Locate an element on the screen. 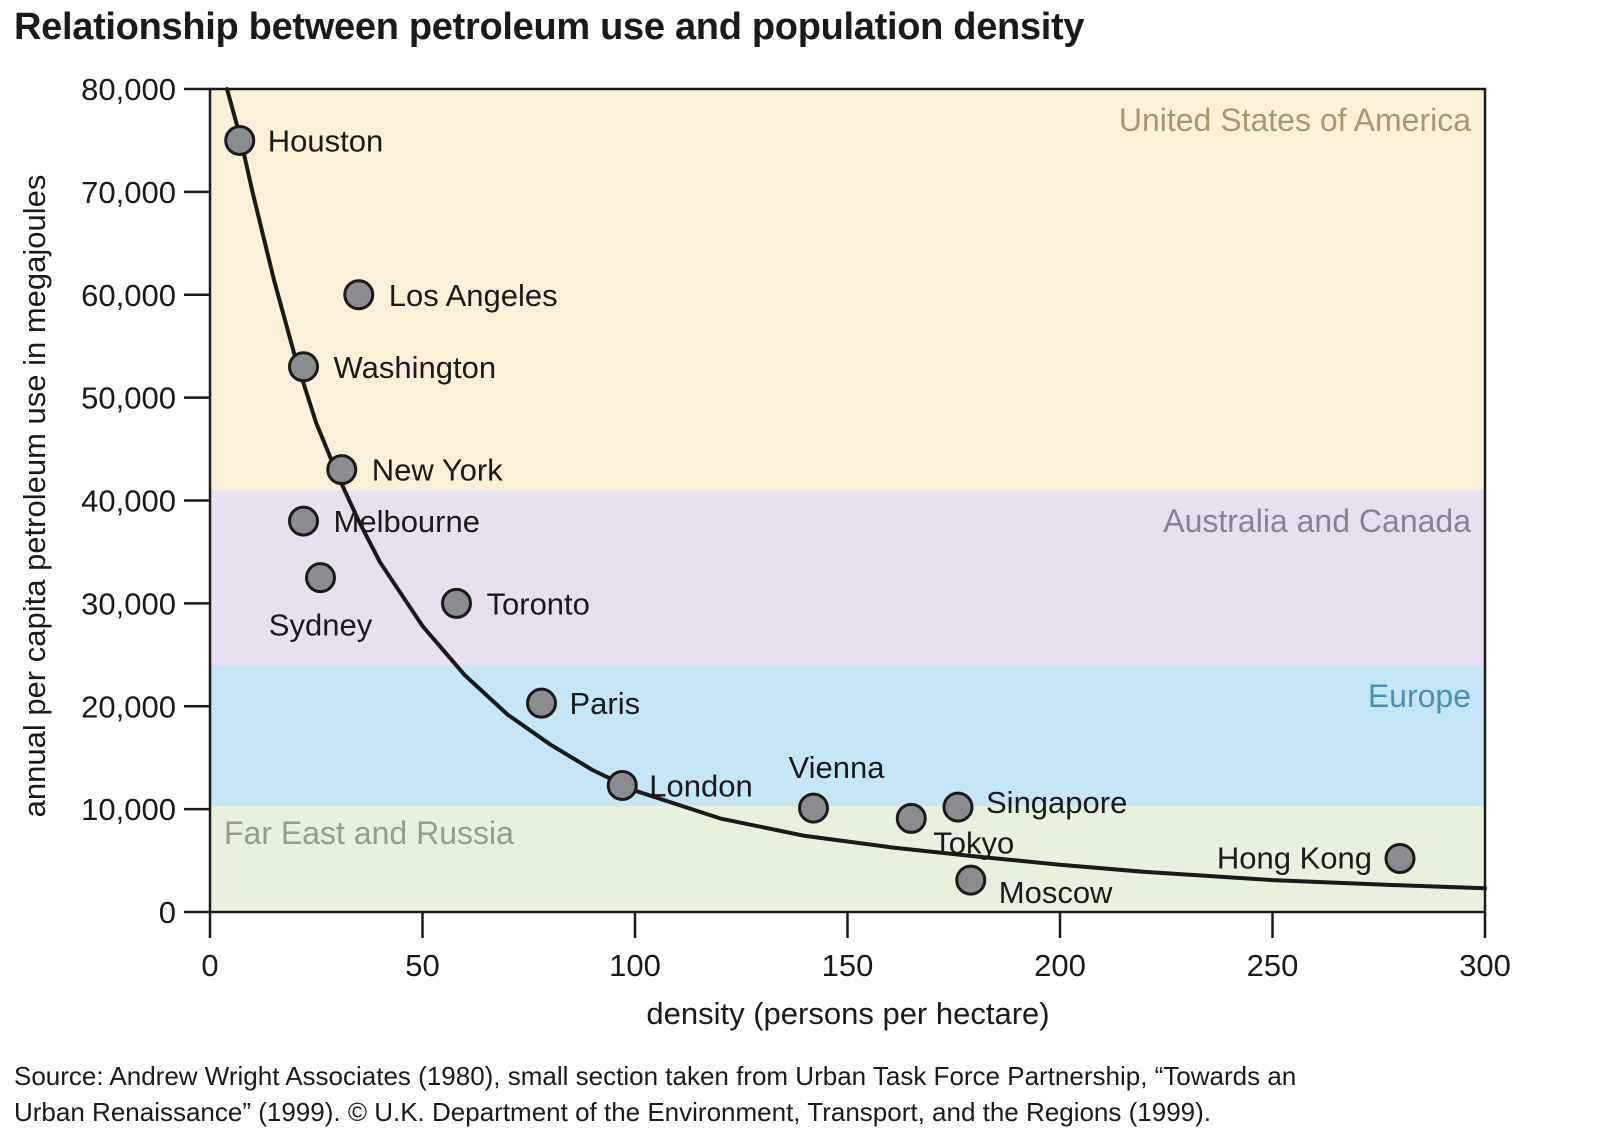 This screenshot has width=1600, height=1135. data-point-label: Hong Kong is located at coordinates (1294, 858).